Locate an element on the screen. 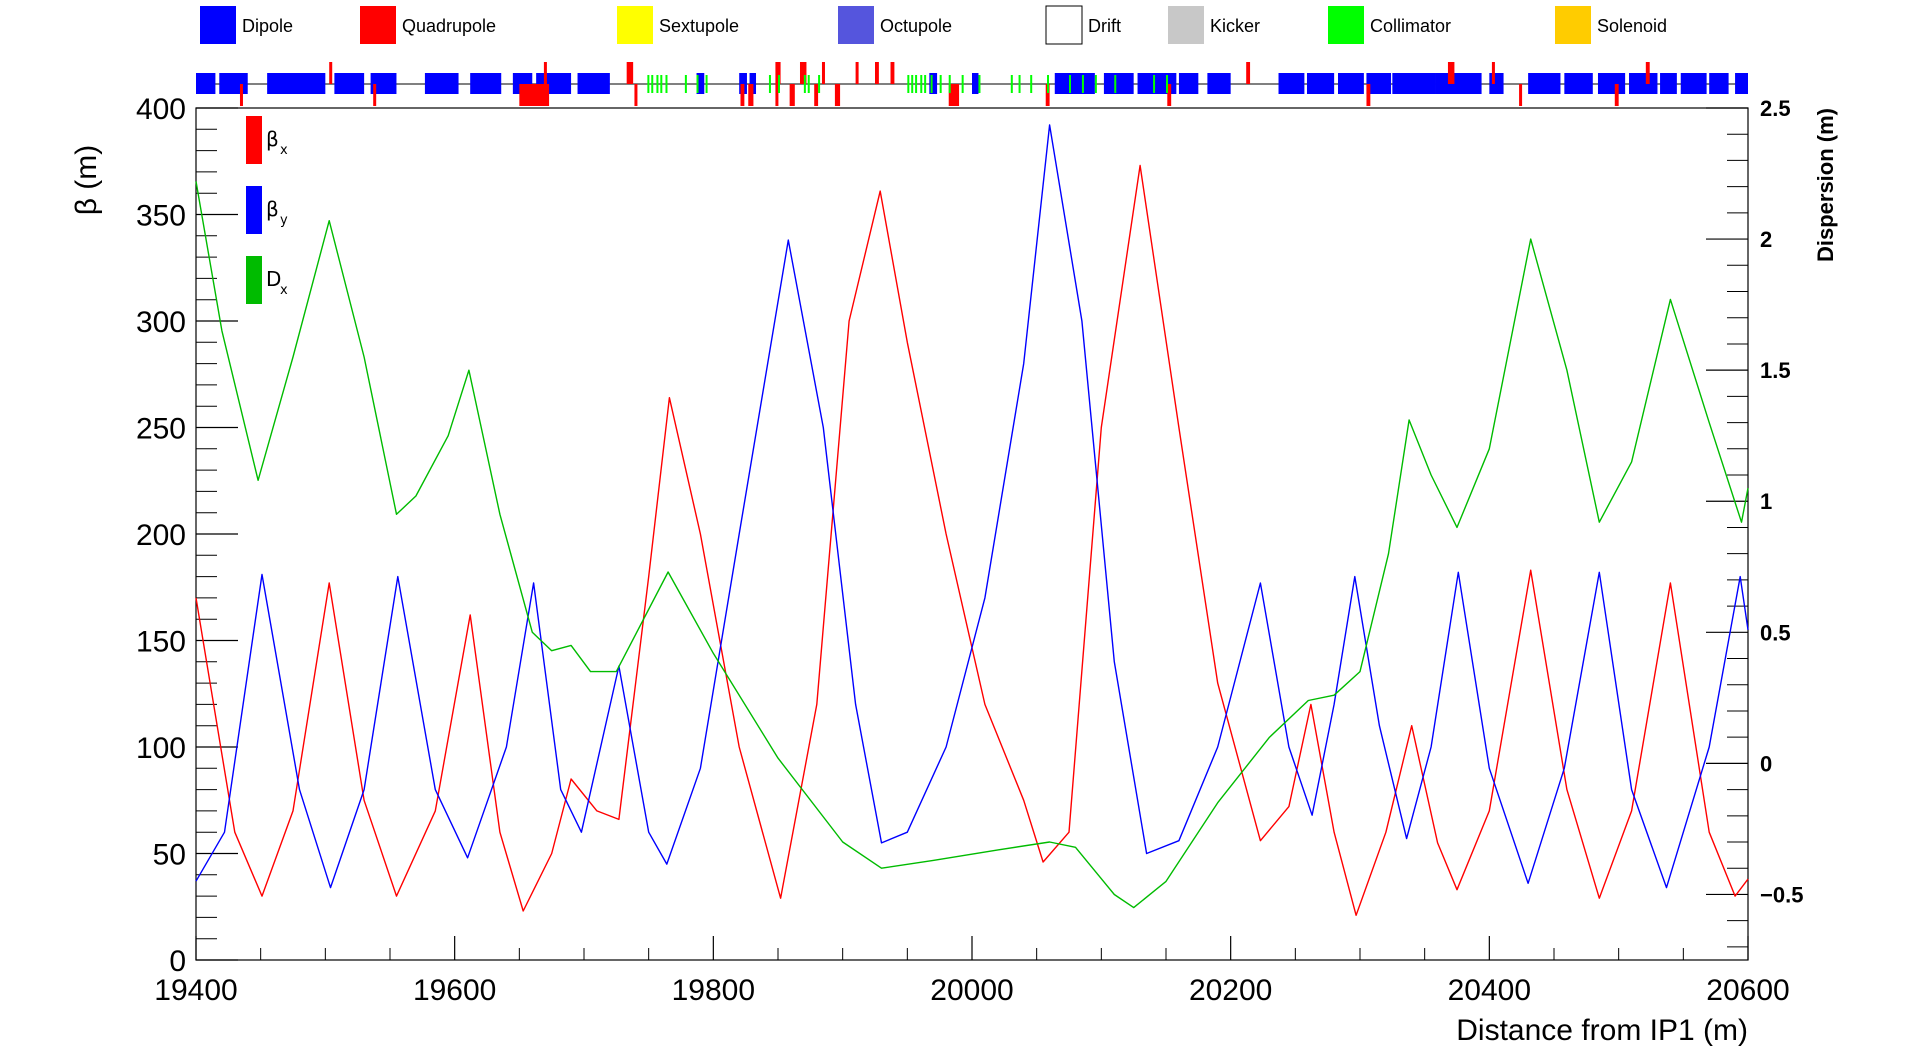 This screenshot has width=1916, height=1052. y2-tick-label: 0 is located at coordinates (1766, 763).